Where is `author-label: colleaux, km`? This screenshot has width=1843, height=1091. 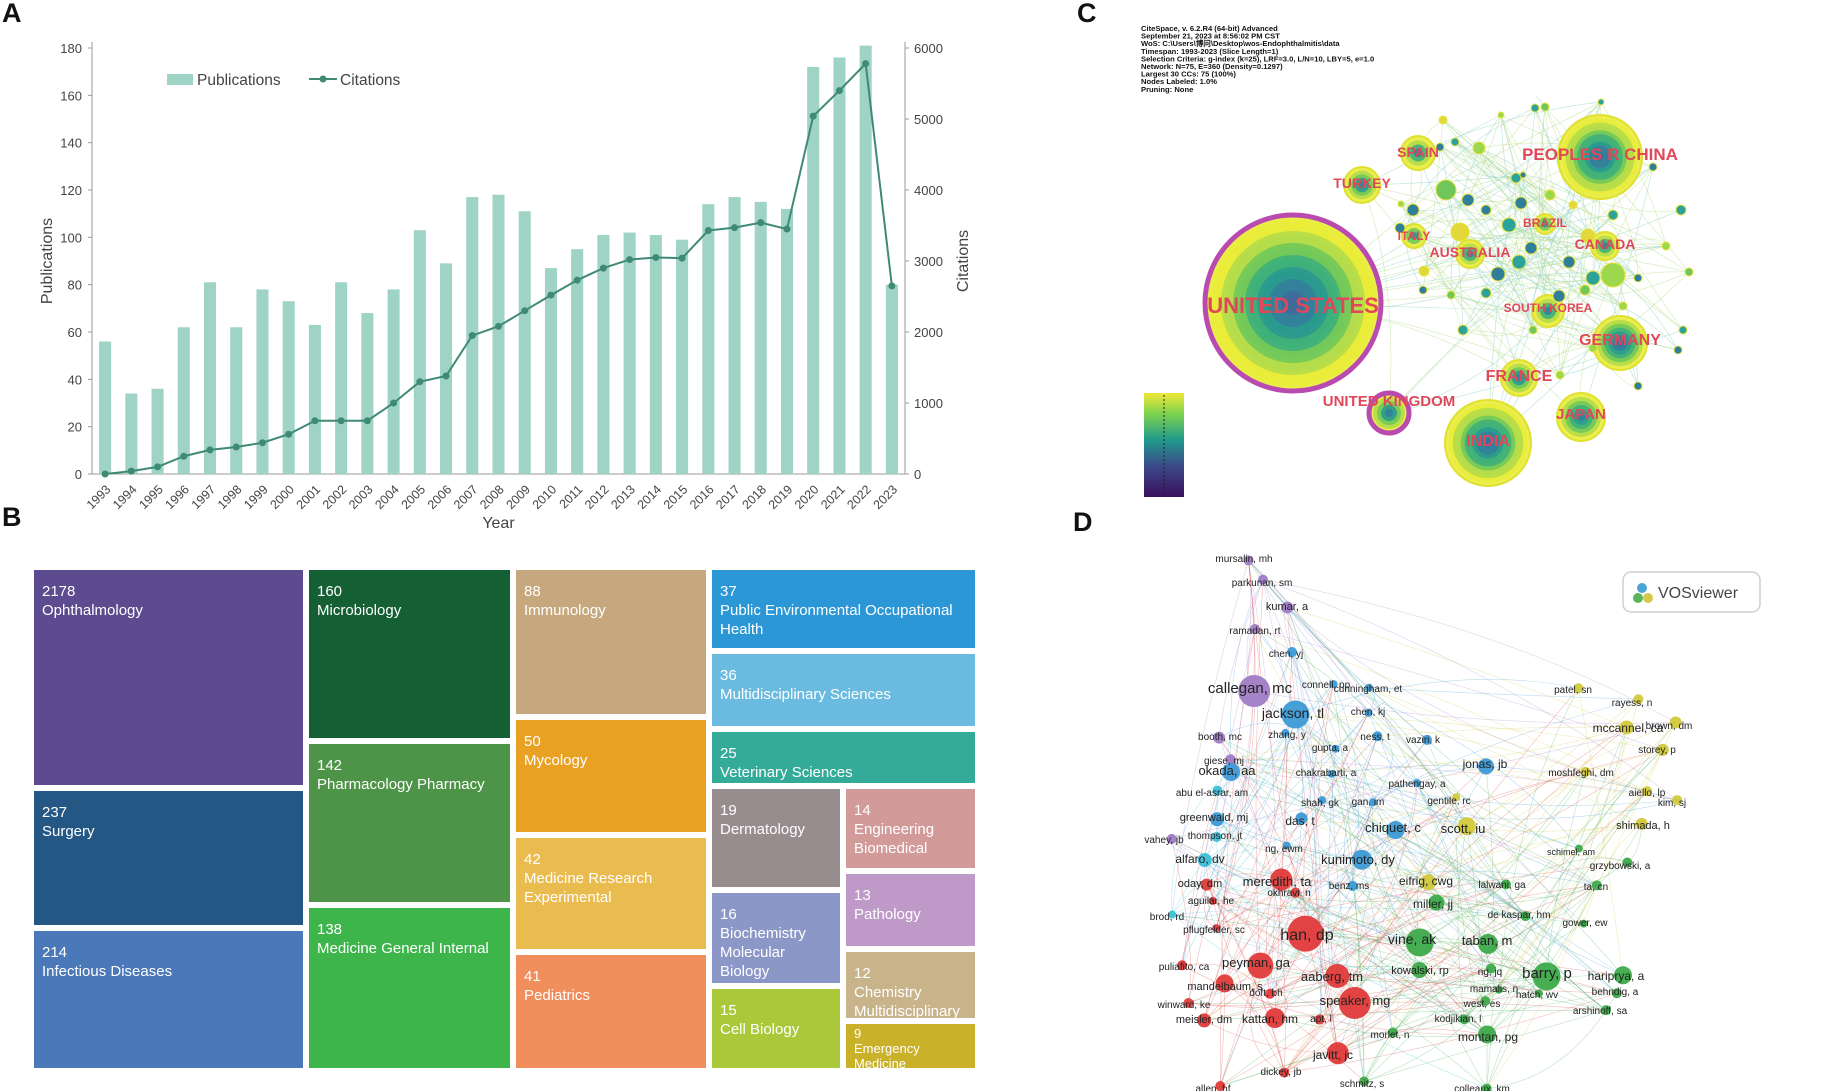
author-label: colleaux, km is located at coordinates (1482, 1087).